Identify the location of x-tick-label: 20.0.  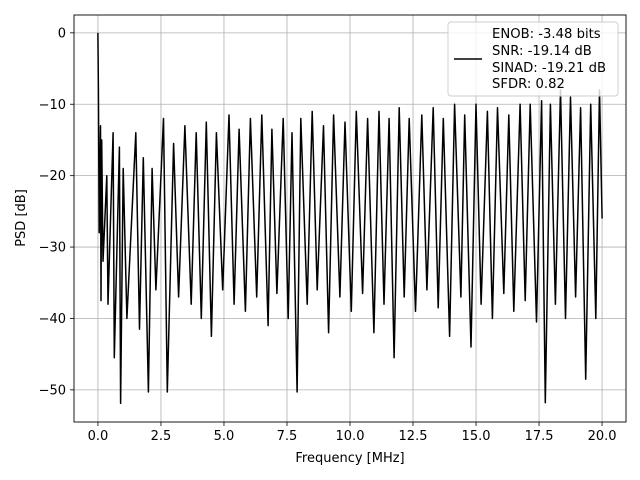
(602, 436).